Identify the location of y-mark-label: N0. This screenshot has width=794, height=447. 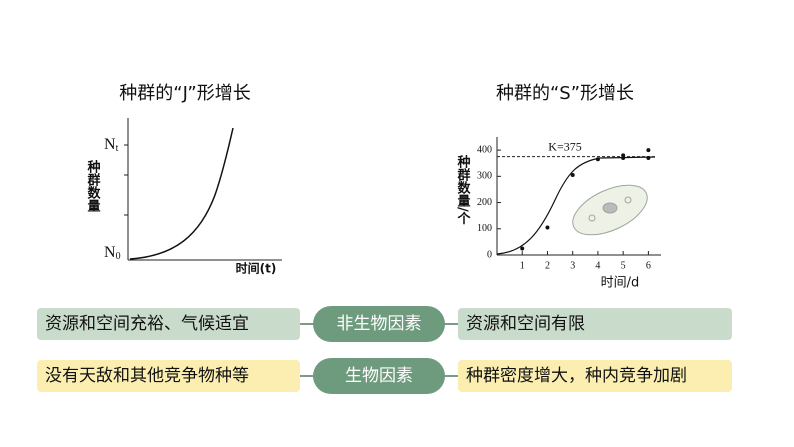
(112, 253).